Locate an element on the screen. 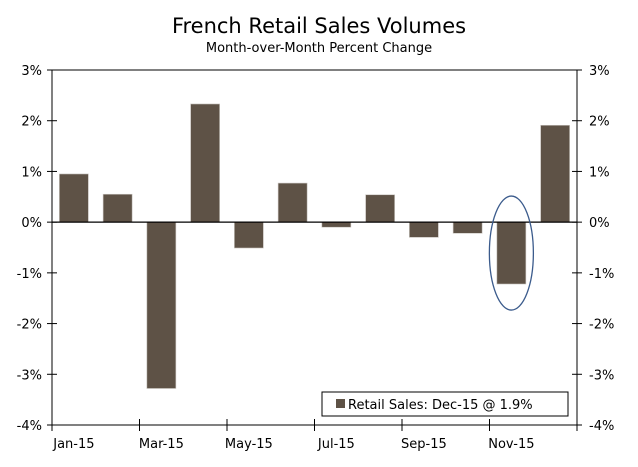  y-tick-label-left: 3% is located at coordinates (31, 71).